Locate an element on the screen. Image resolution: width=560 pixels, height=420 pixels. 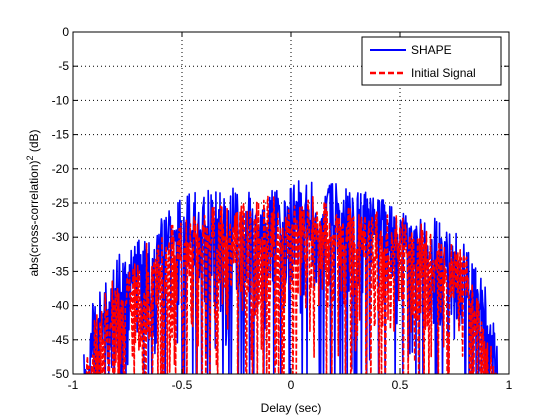
legend-box is located at coordinates (431, 61).